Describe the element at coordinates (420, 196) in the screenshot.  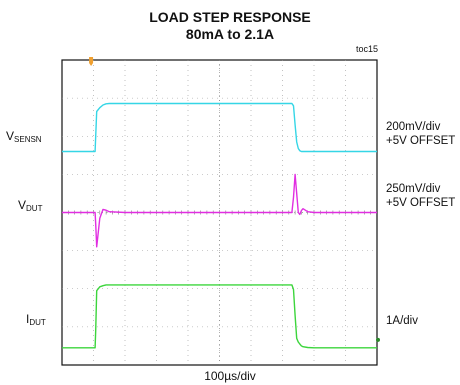
I see `vdut-scale-block: 250mV/div +5V OFFSET` at that location.